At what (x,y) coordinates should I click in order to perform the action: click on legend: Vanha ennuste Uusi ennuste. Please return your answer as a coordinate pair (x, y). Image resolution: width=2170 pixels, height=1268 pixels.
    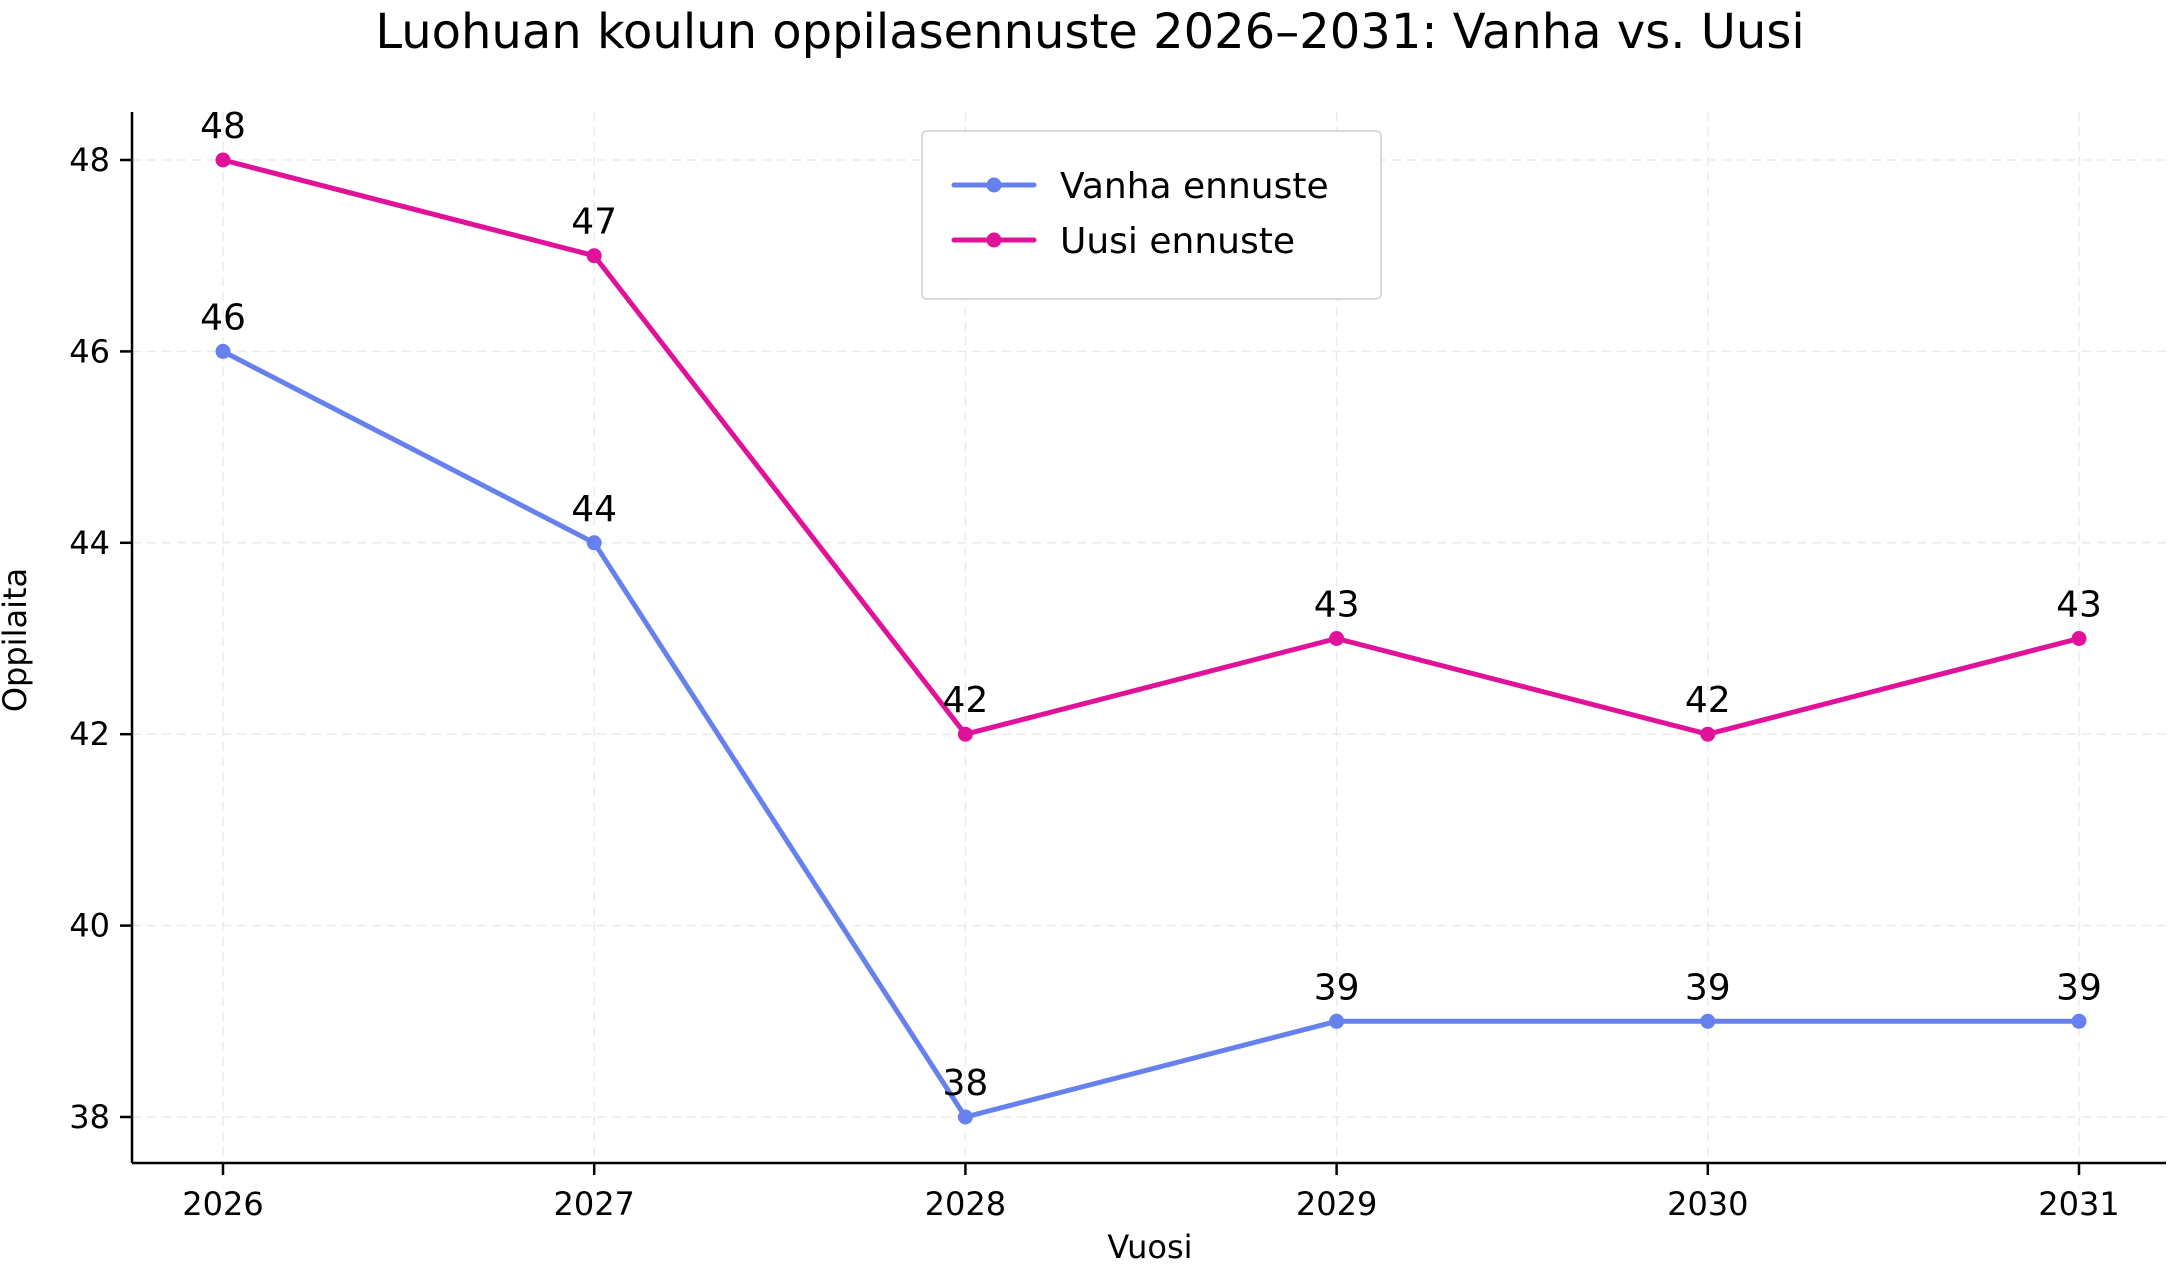
    Looking at the image, I should click on (1151, 215).